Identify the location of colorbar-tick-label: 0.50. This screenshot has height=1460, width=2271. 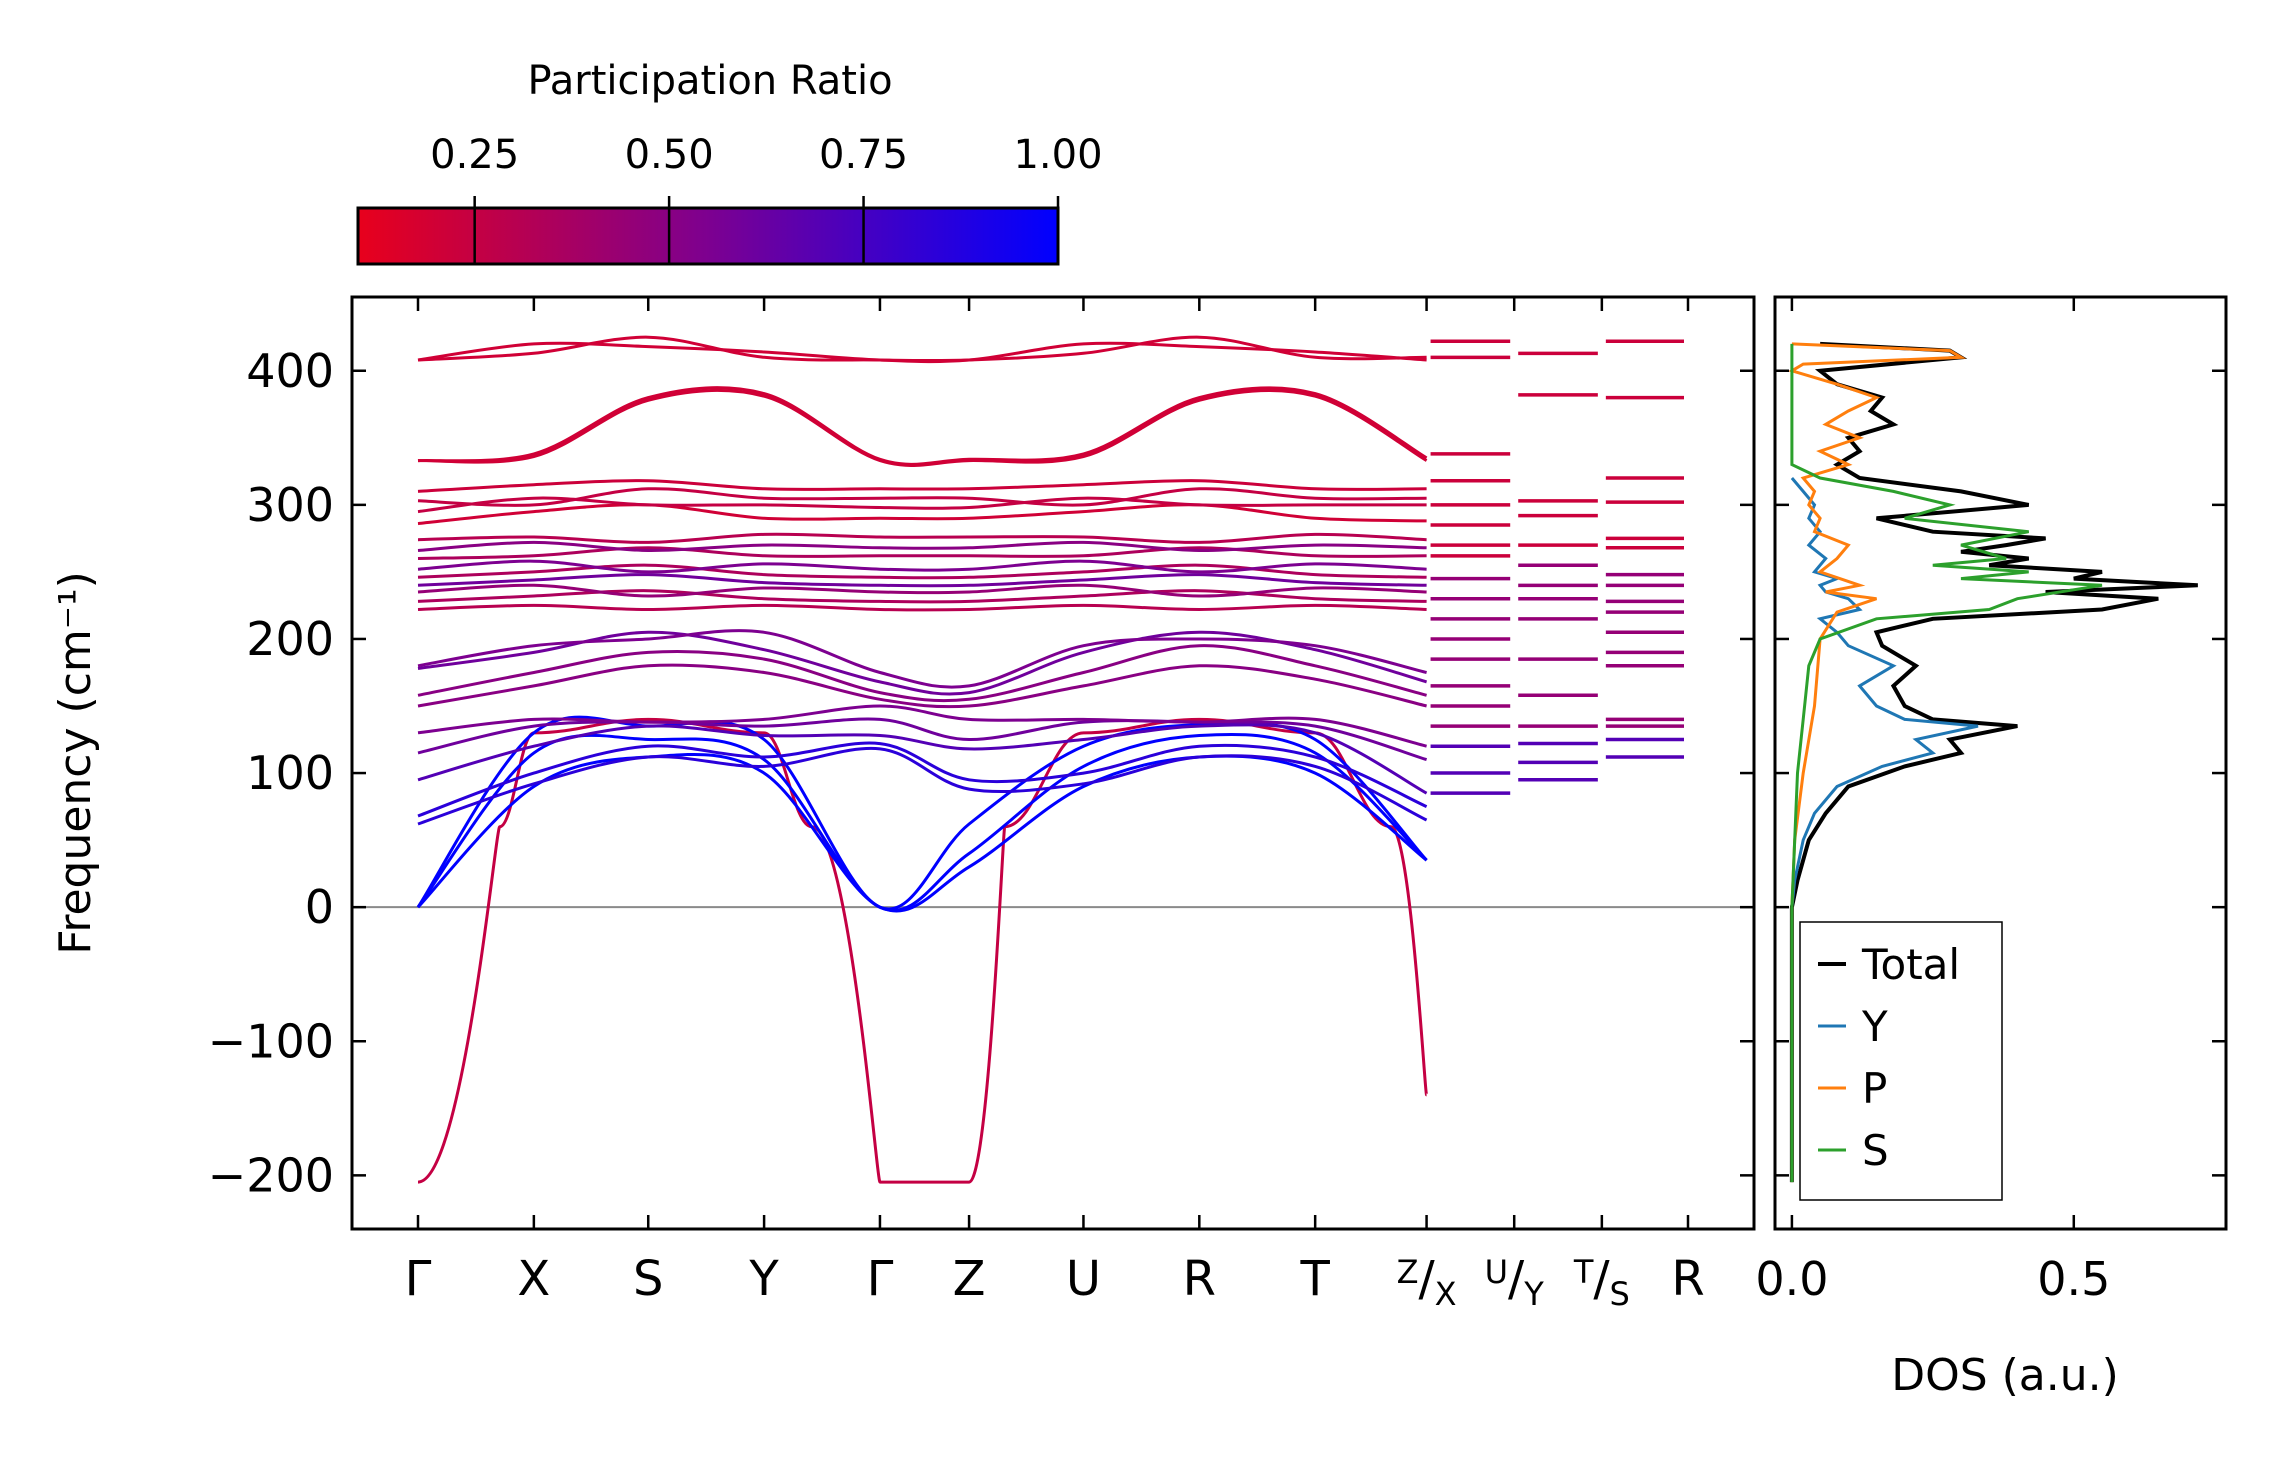
(669, 155).